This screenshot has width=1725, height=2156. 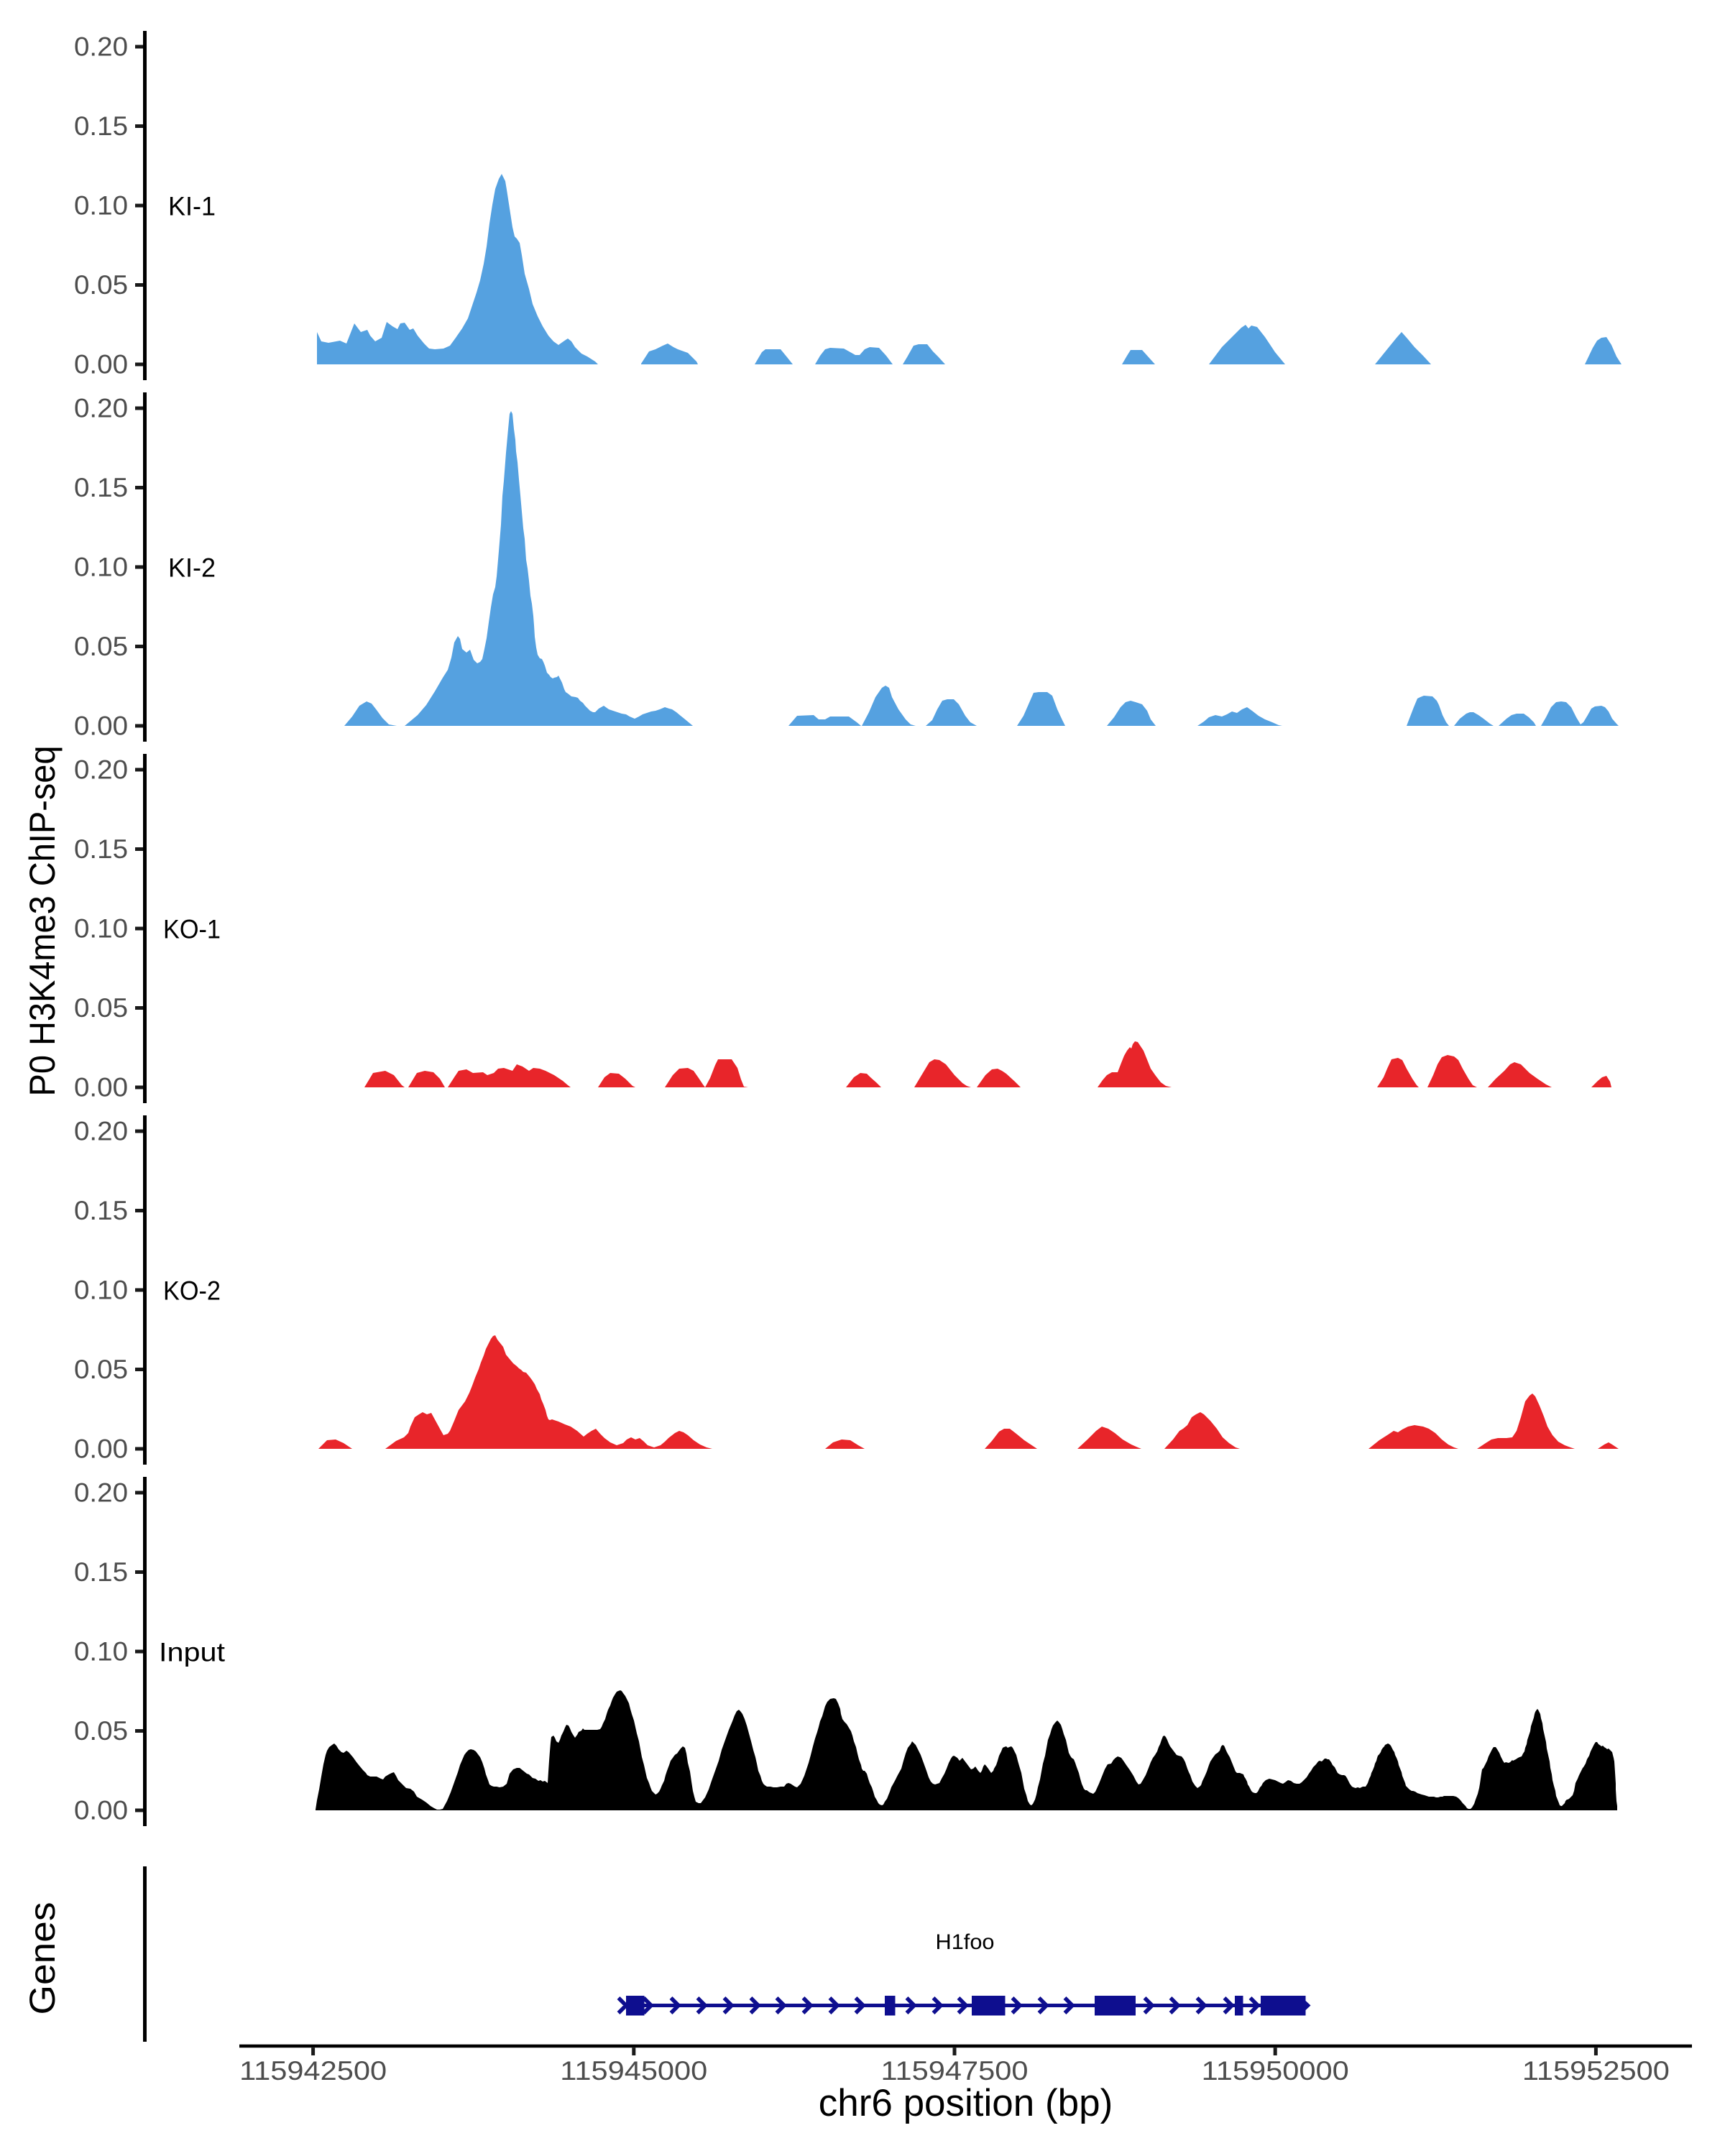 What do you see at coordinates (192, 1291) in the screenshot?
I see `svg-text: KO-2` at bounding box center [192, 1291].